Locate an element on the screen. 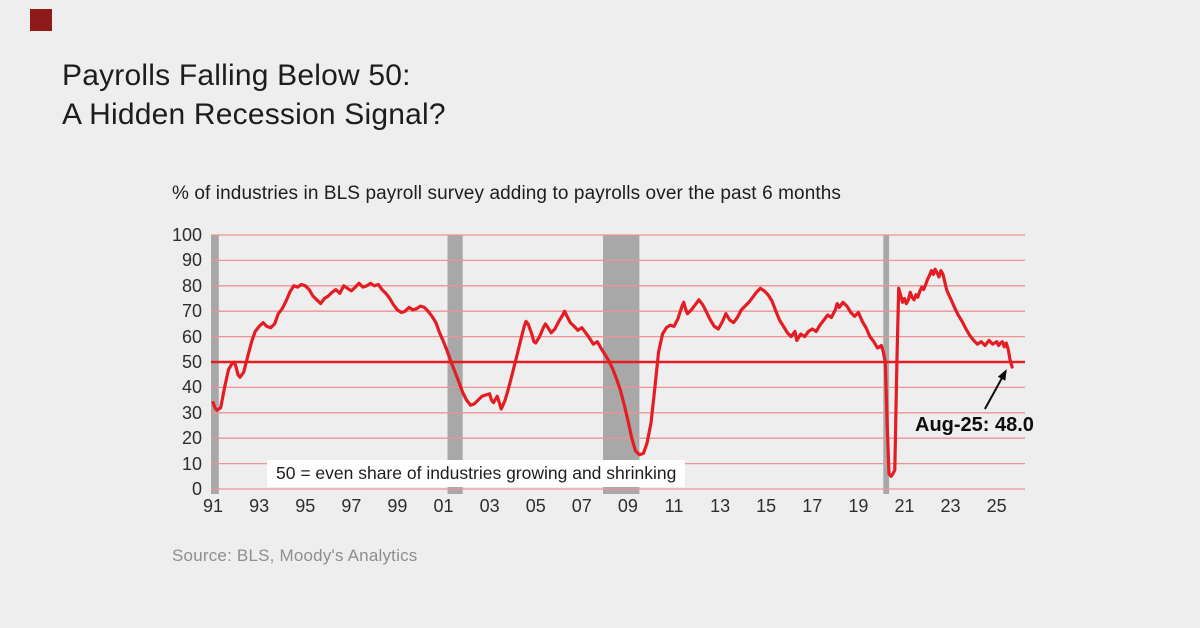 This screenshot has height=628, width=1200. x-tick-label: 17 is located at coordinates (812, 506).